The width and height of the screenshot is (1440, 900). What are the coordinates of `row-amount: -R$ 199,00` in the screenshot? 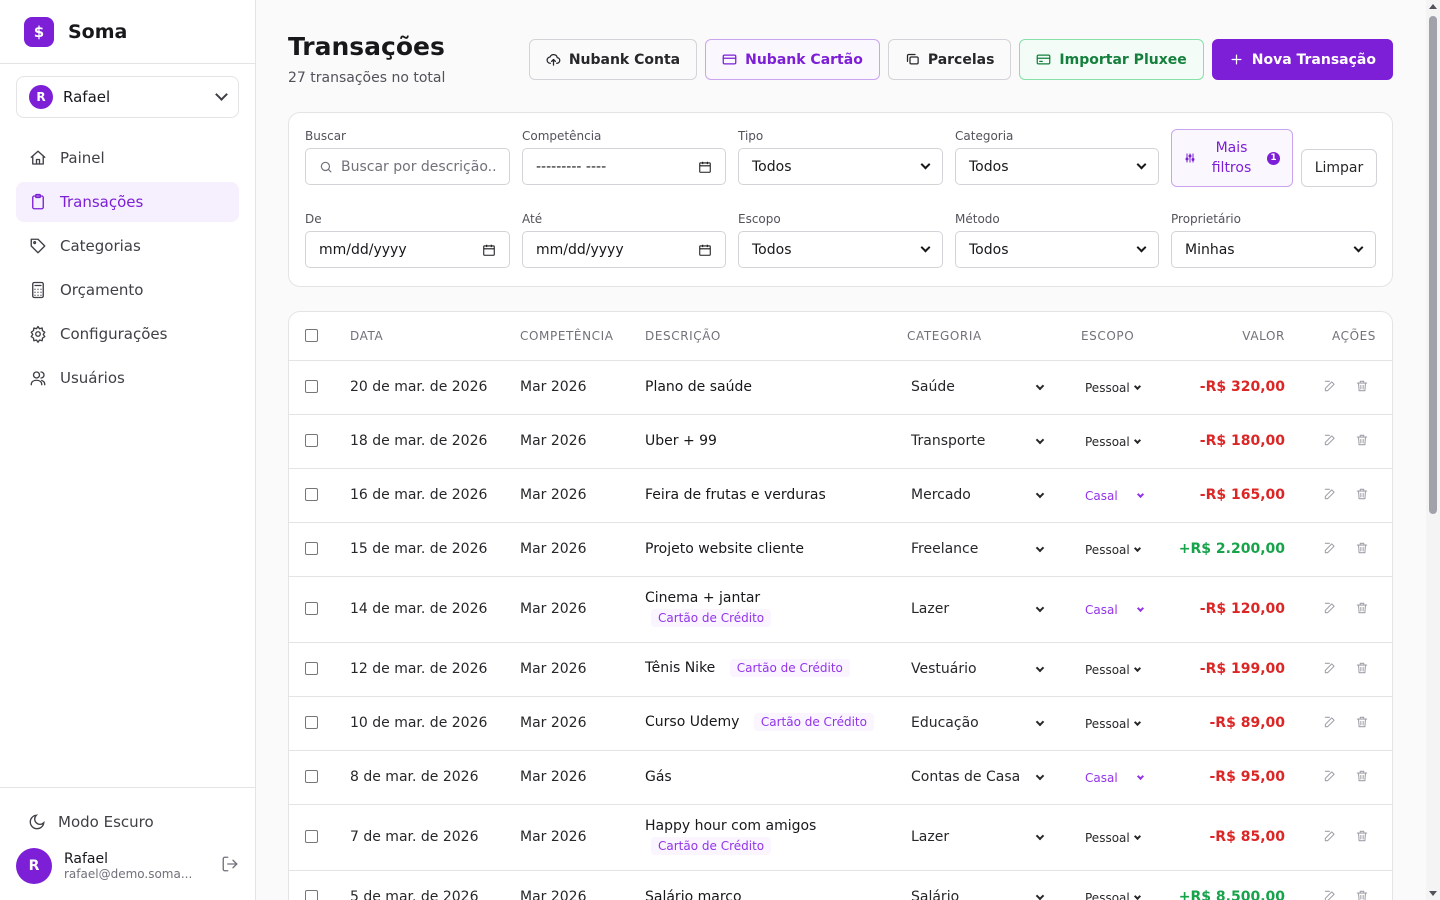 It's located at (1242, 669).